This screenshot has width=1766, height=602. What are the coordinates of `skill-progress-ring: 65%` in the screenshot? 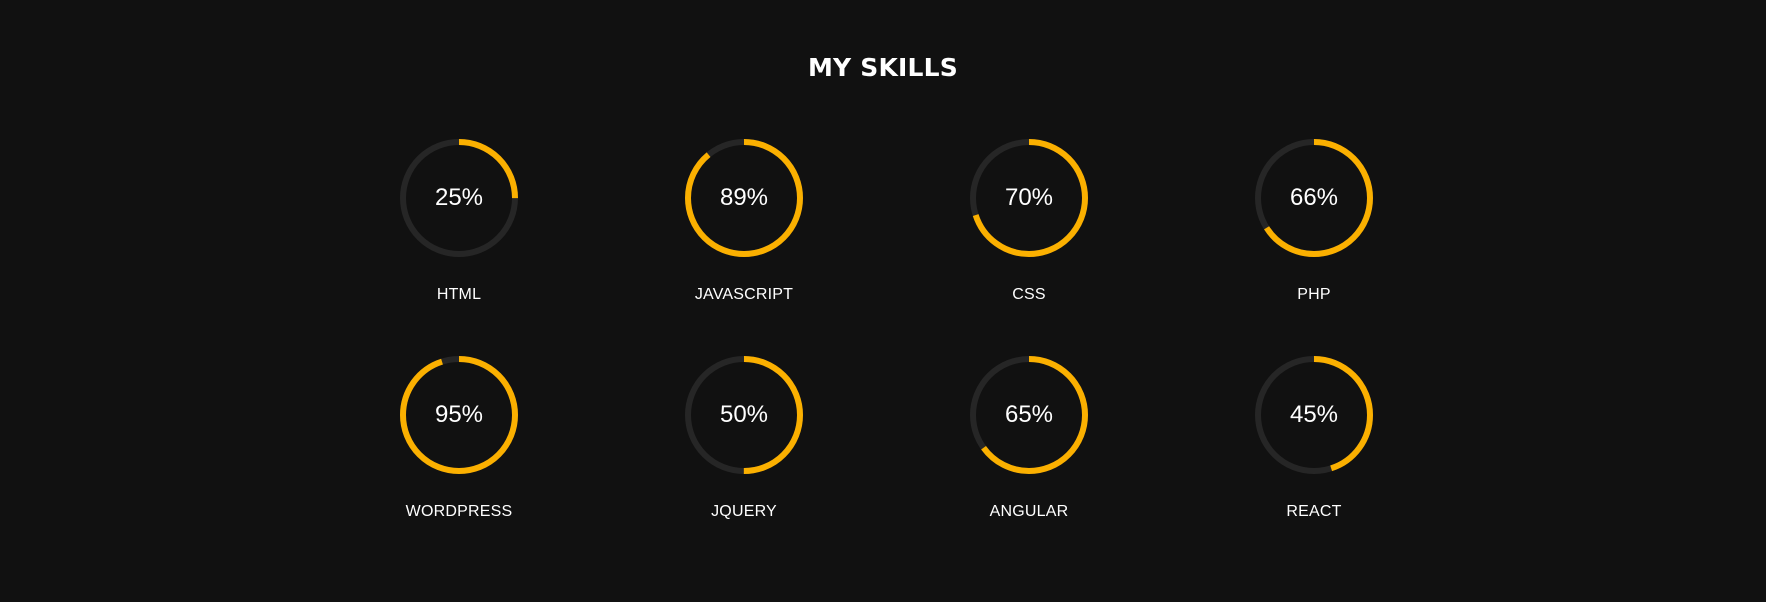 It's located at (1029, 415).